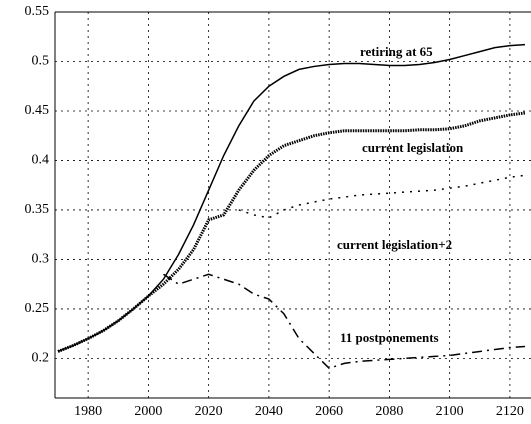 The height and width of the screenshot is (424, 531). What do you see at coordinates (37, 308) in the screenshot?
I see `y-tick-label: 0.25` at bounding box center [37, 308].